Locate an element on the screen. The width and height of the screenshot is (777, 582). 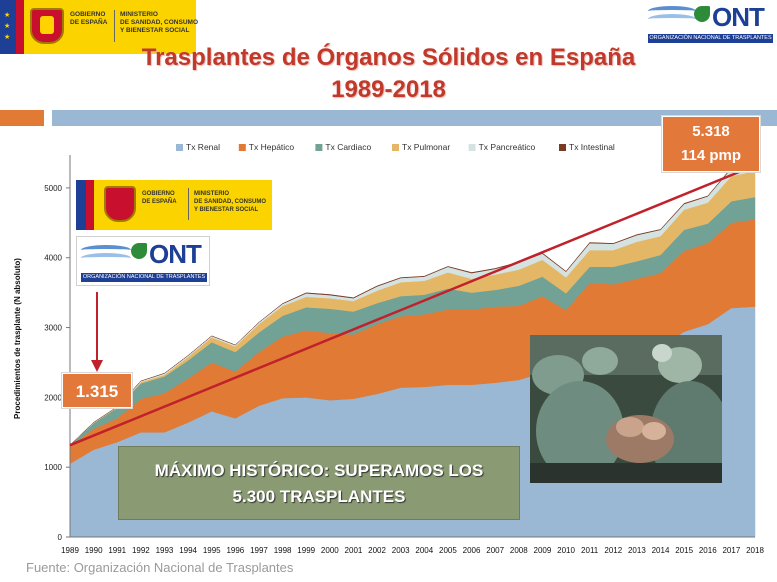
peak-pmp: 114 pmp is located at coordinates (711, 155).